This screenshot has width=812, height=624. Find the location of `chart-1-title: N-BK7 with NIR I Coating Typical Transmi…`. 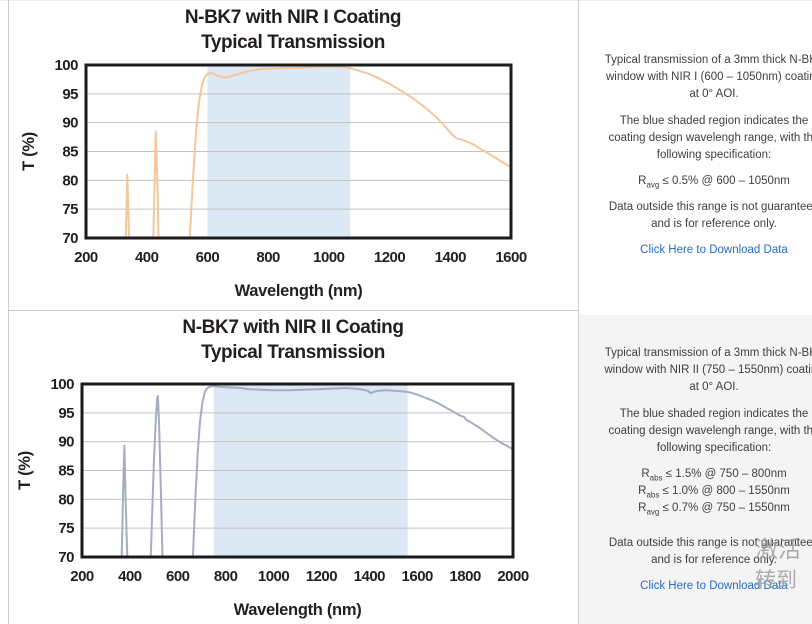

chart-1-title: N-BK7 with NIR I Coating Typical Transmi… is located at coordinates (293, 30).